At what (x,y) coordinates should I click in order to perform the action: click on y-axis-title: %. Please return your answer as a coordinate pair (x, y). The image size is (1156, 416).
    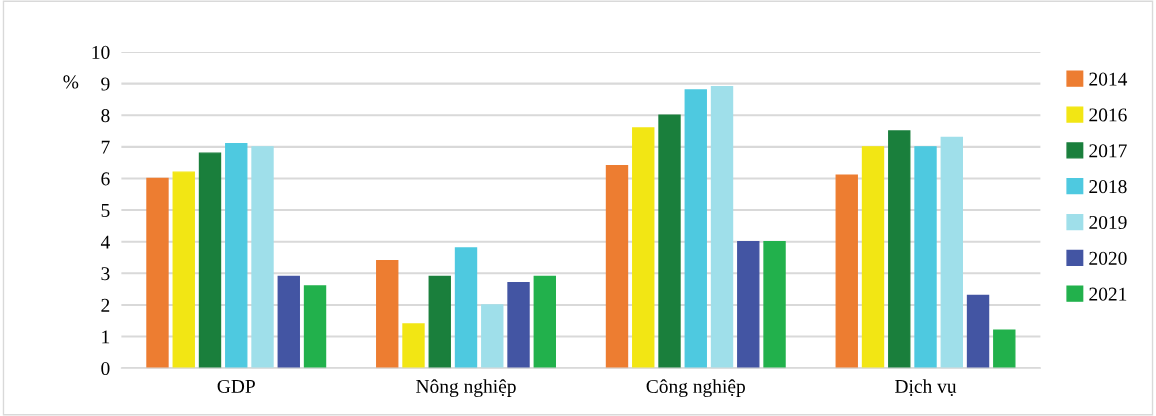
    Looking at the image, I should click on (71, 82).